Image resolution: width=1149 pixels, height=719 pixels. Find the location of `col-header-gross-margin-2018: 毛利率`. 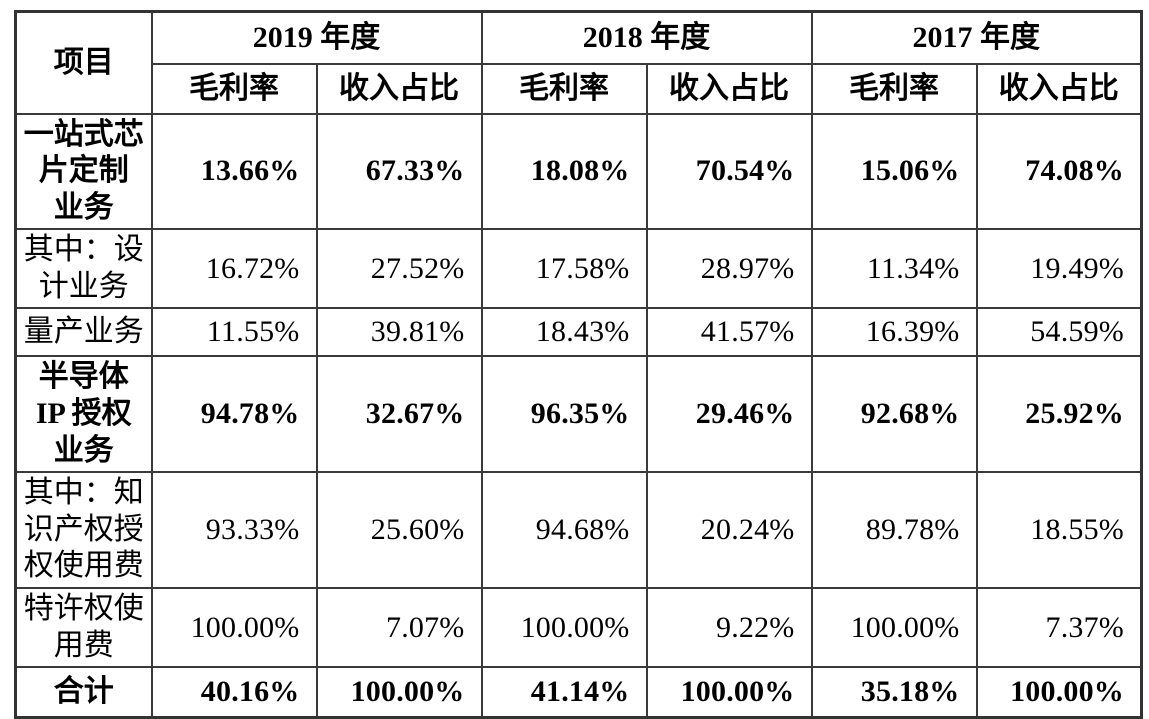

col-header-gross-margin-2018: 毛利率 is located at coordinates (564, 88).